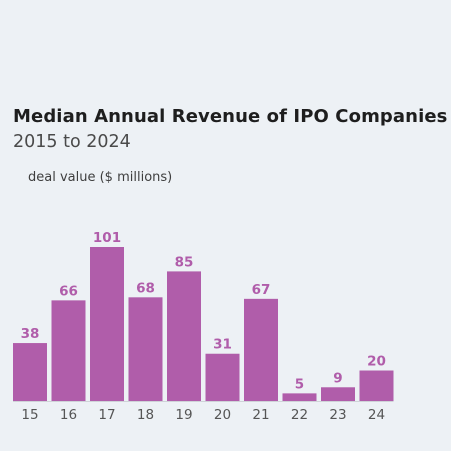  I want to click on x-tick-label-23: 23, so click(337, 415).